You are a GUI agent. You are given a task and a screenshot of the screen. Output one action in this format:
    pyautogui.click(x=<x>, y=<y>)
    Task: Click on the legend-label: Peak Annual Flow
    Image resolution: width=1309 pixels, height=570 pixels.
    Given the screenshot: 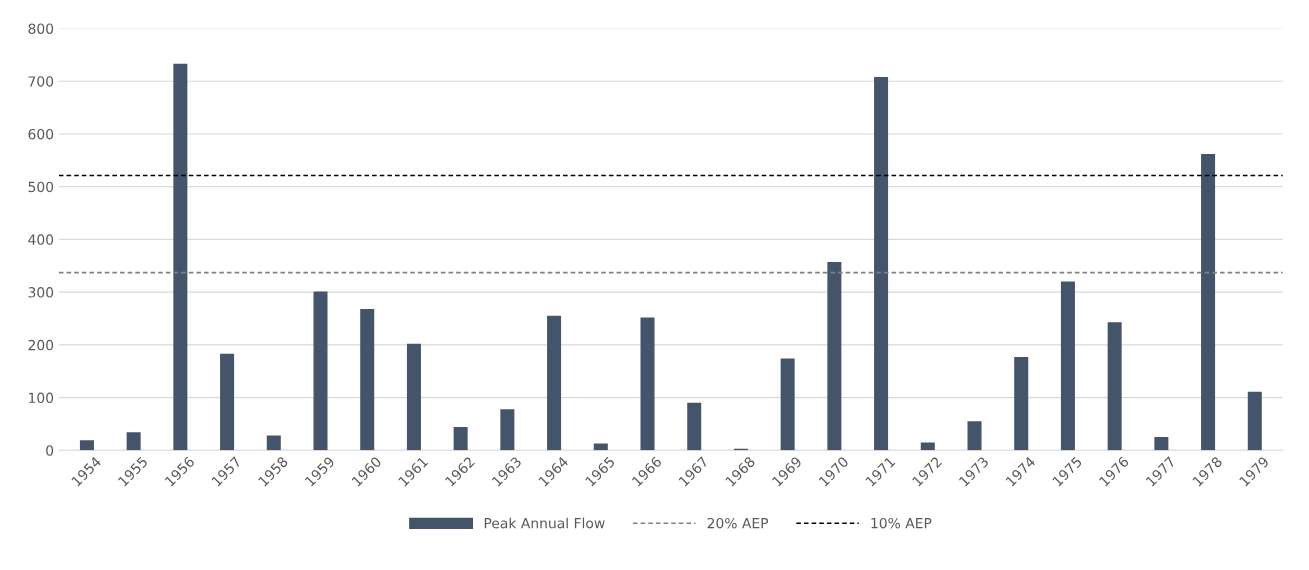 What is the action you would take?
    pyautogui.click(x=544, y=523)
    